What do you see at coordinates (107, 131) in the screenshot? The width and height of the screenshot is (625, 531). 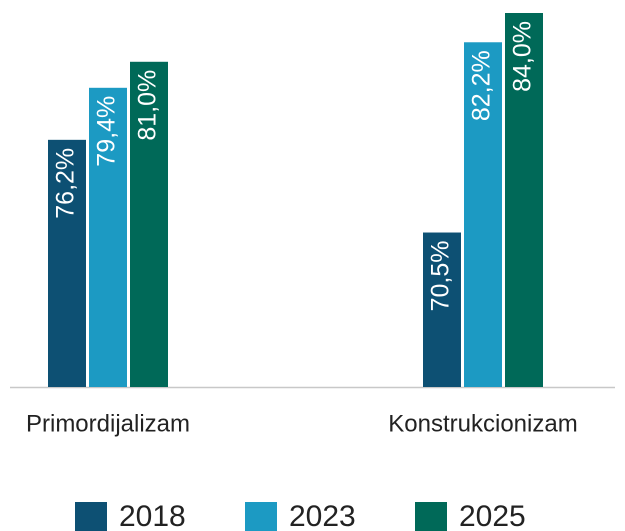 I see `value-label: 79,4%` at bounding box center [107, 131].